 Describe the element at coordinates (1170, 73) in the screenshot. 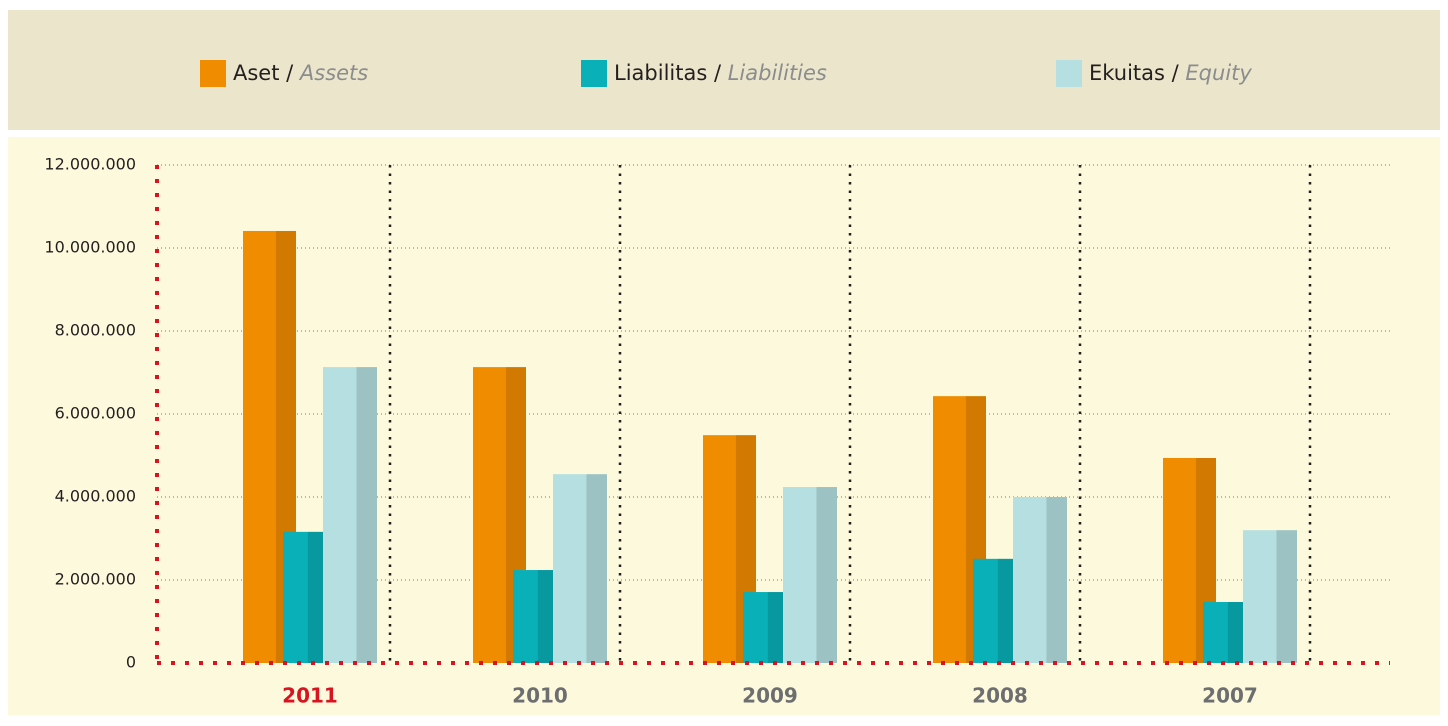

I see `legend-label: Ekuitas / Equity` at that location.